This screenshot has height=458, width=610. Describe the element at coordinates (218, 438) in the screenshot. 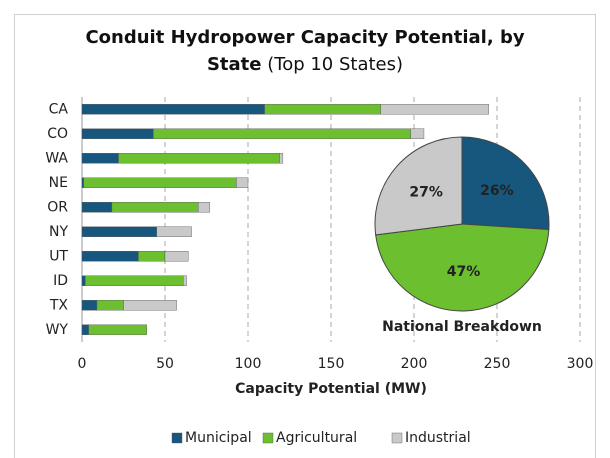

I see `legend-label: Municipal` at that location.